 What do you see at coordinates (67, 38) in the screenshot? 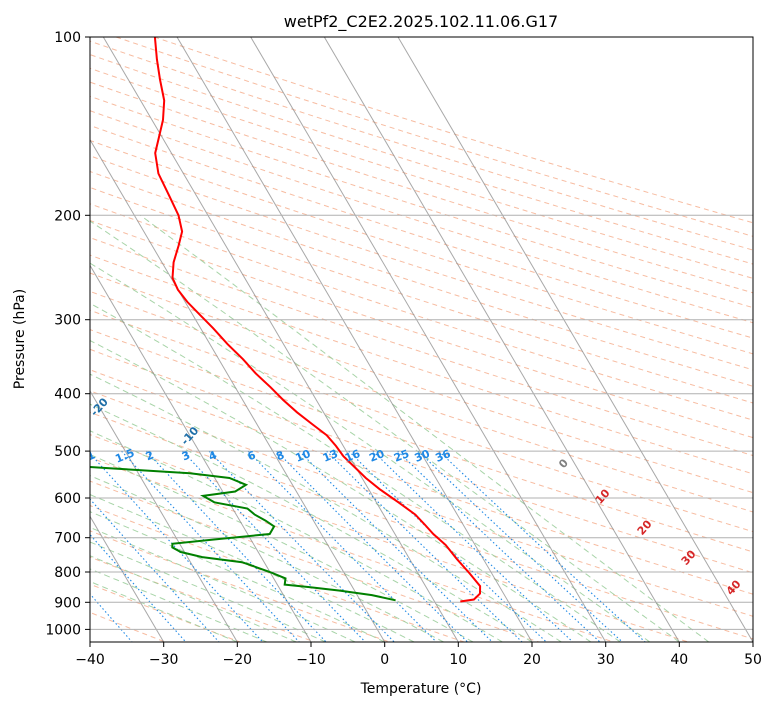
I see `y-tick-label: 100` at bounding box center [67, 38].